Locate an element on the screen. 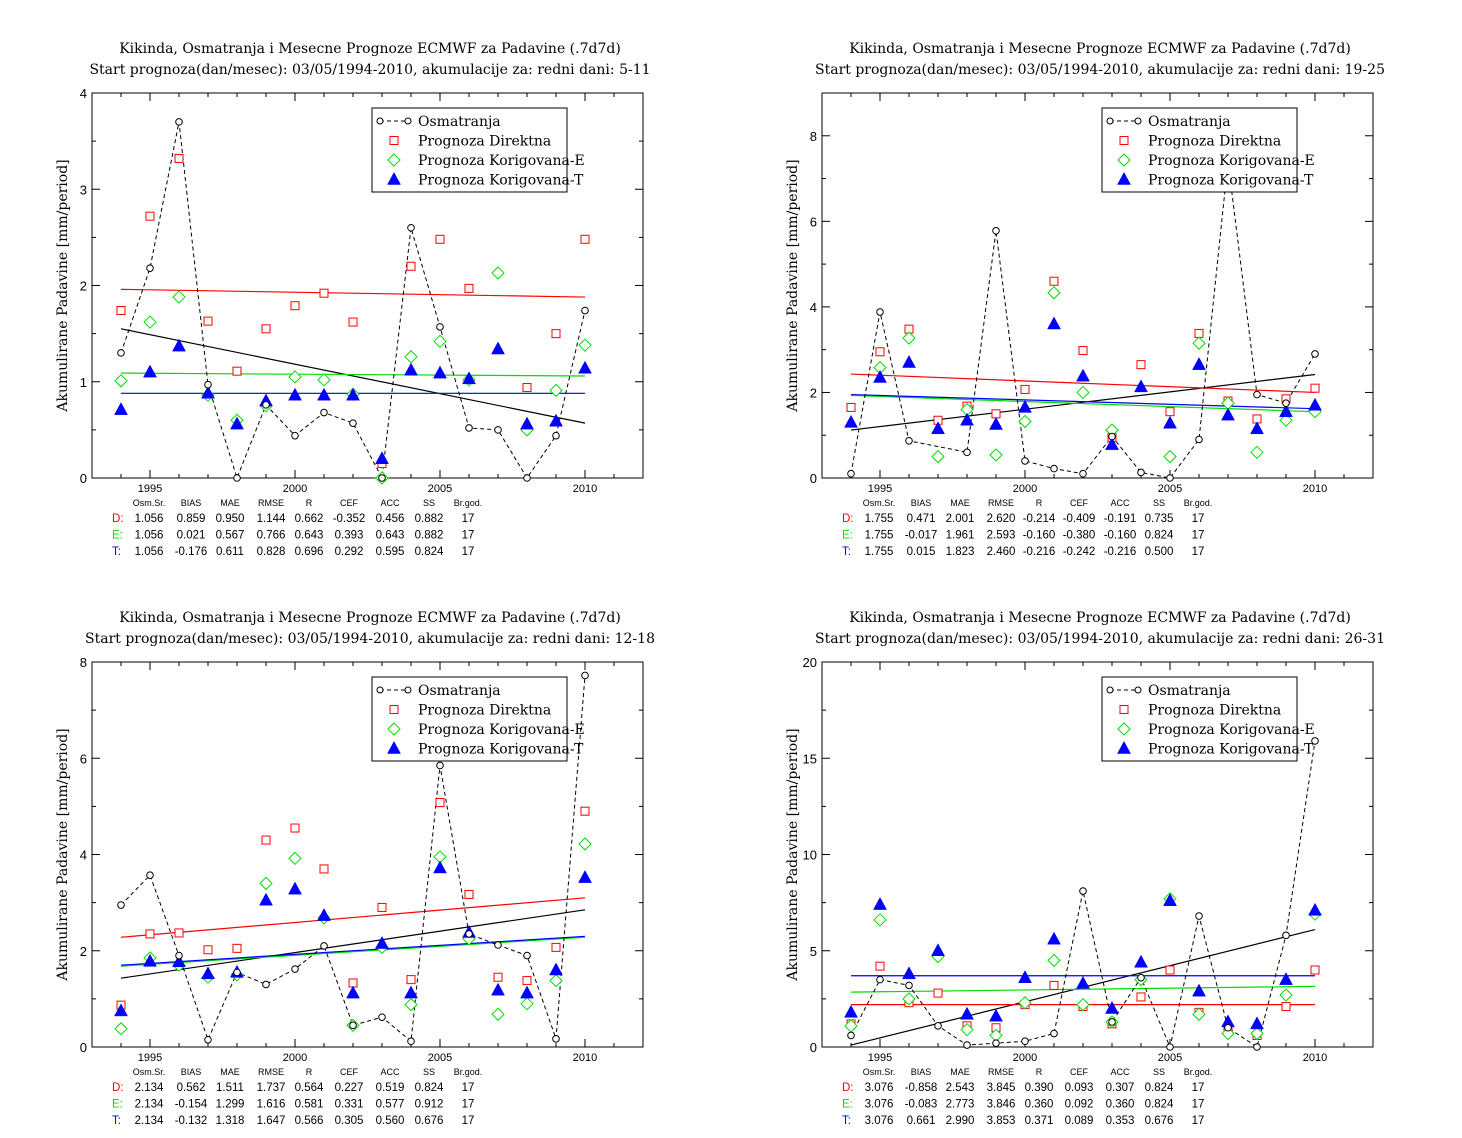 Image resolution: width=1462 pixels, height=1138 pixels. stats-cell: 3.846 is located at coordinates (1001, 1105).